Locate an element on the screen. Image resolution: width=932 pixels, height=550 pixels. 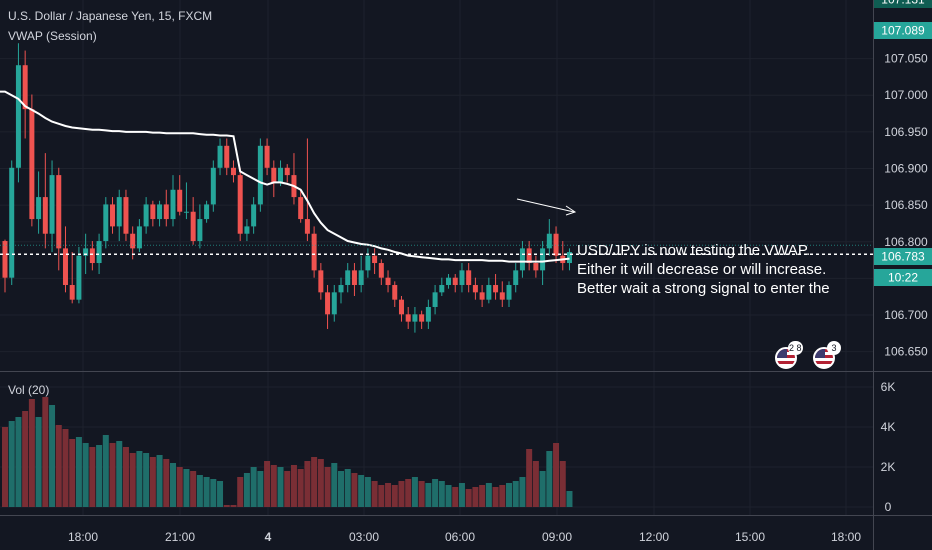
countdown-badge: 10:22 is located at coordinates (903, 278).